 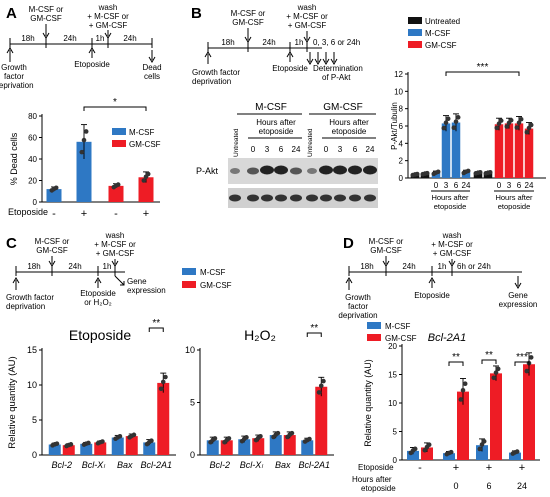 I want to click on x-group-label: etoposide, so click(x=450, y=206).